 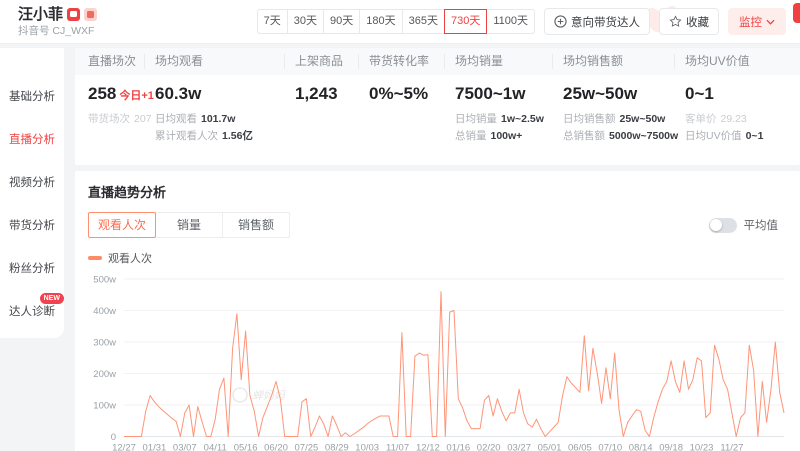 I want to click on stat-value: 0%~5%, so click(x=399, y=93).